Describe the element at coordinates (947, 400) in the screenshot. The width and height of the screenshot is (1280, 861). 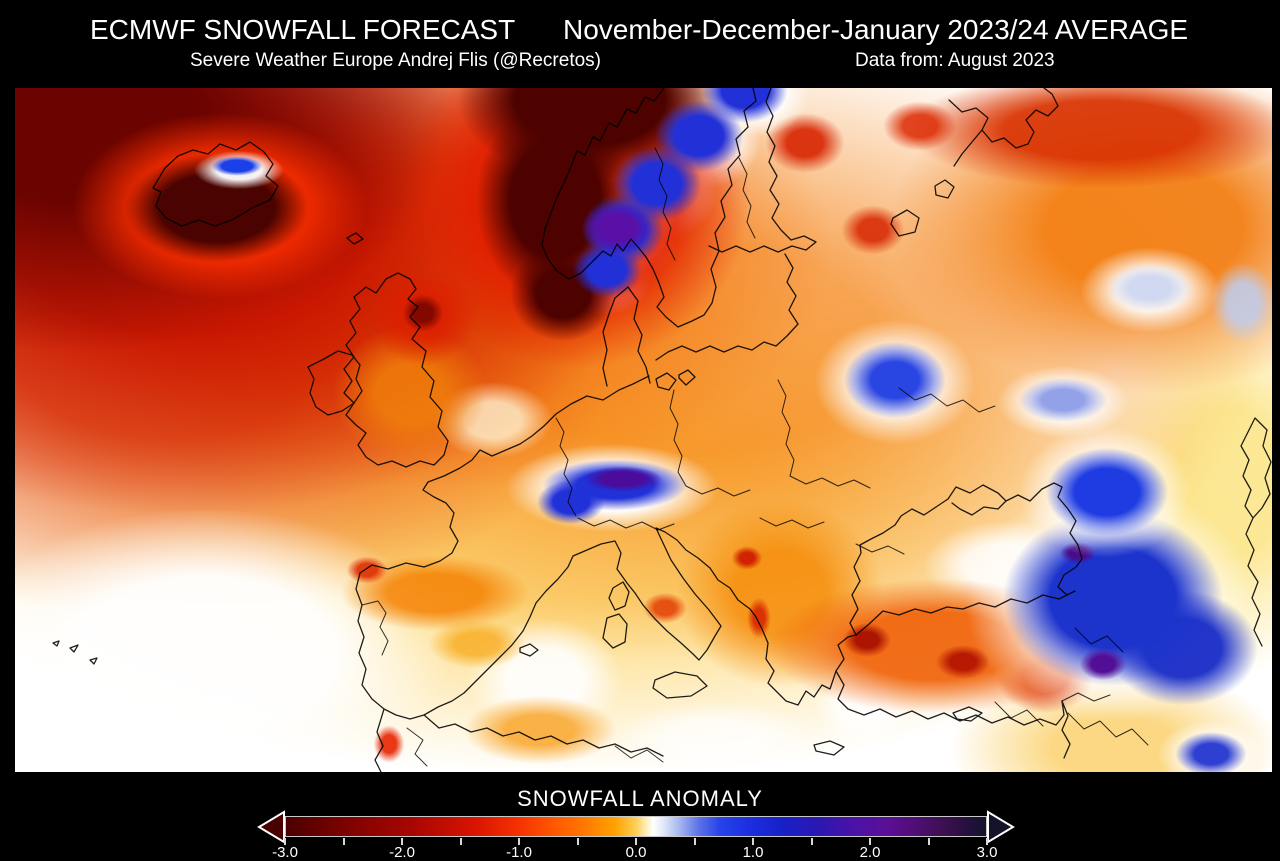
I see `border-russia-ukraine` at that location.